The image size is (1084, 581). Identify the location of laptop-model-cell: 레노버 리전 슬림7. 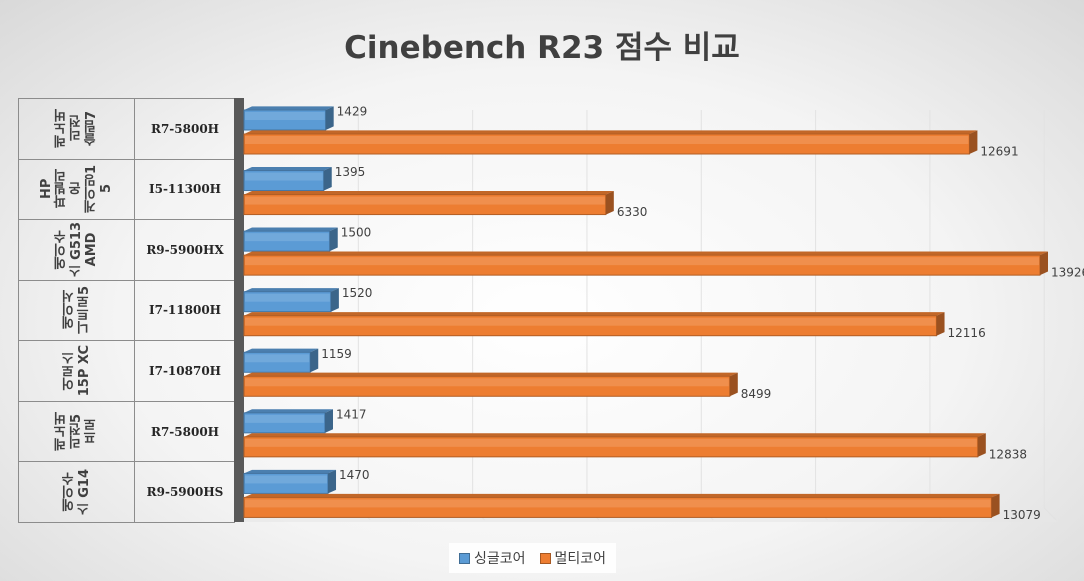
(77, 129).